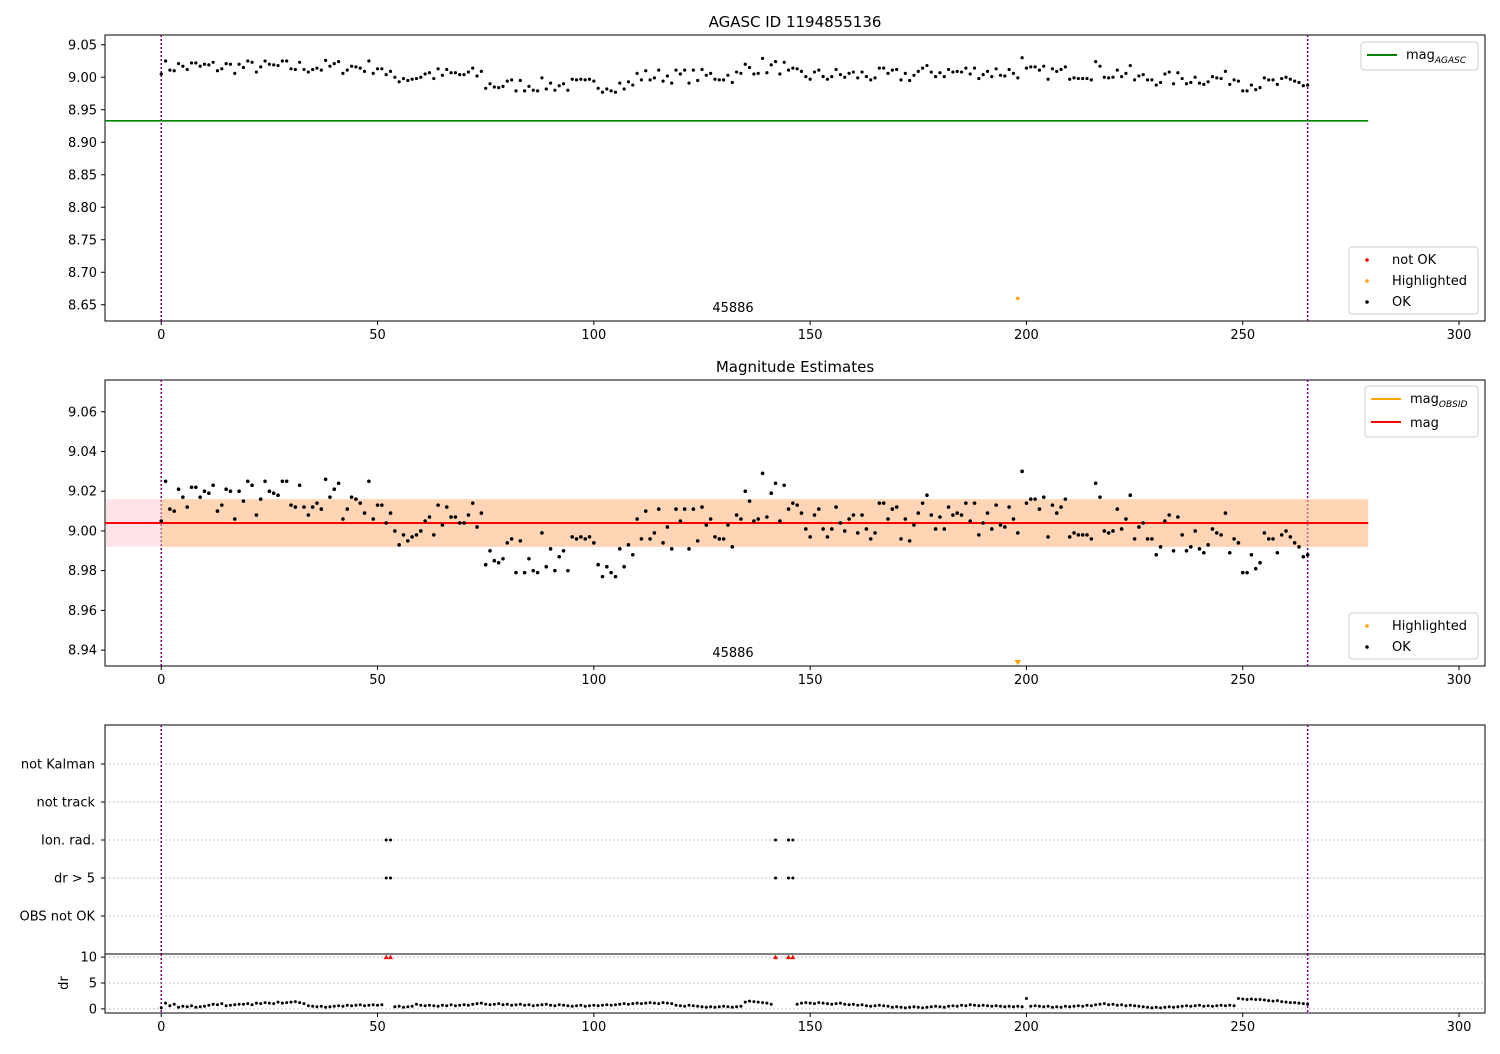  I want to click on legend-points-agasc: not OK Highlighted OK, so click(1413, 280).